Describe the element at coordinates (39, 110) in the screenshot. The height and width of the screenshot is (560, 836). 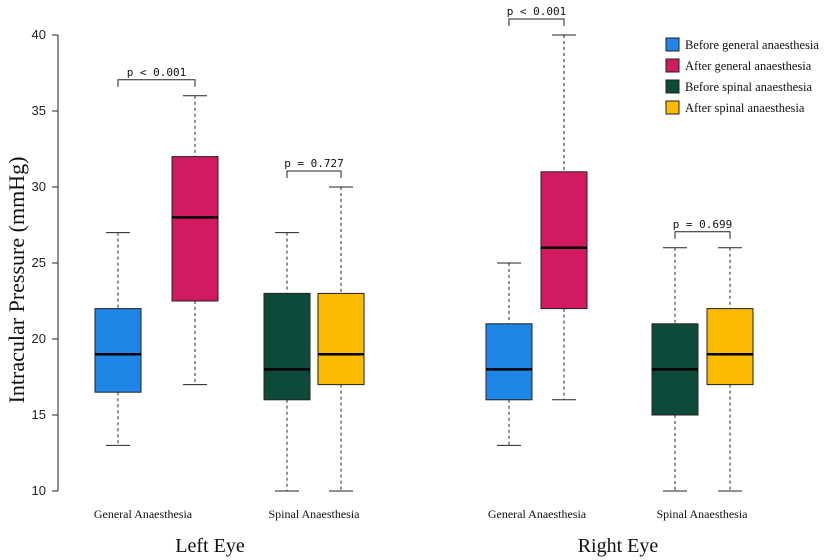
I see `y-tick-label: 35` at that location.